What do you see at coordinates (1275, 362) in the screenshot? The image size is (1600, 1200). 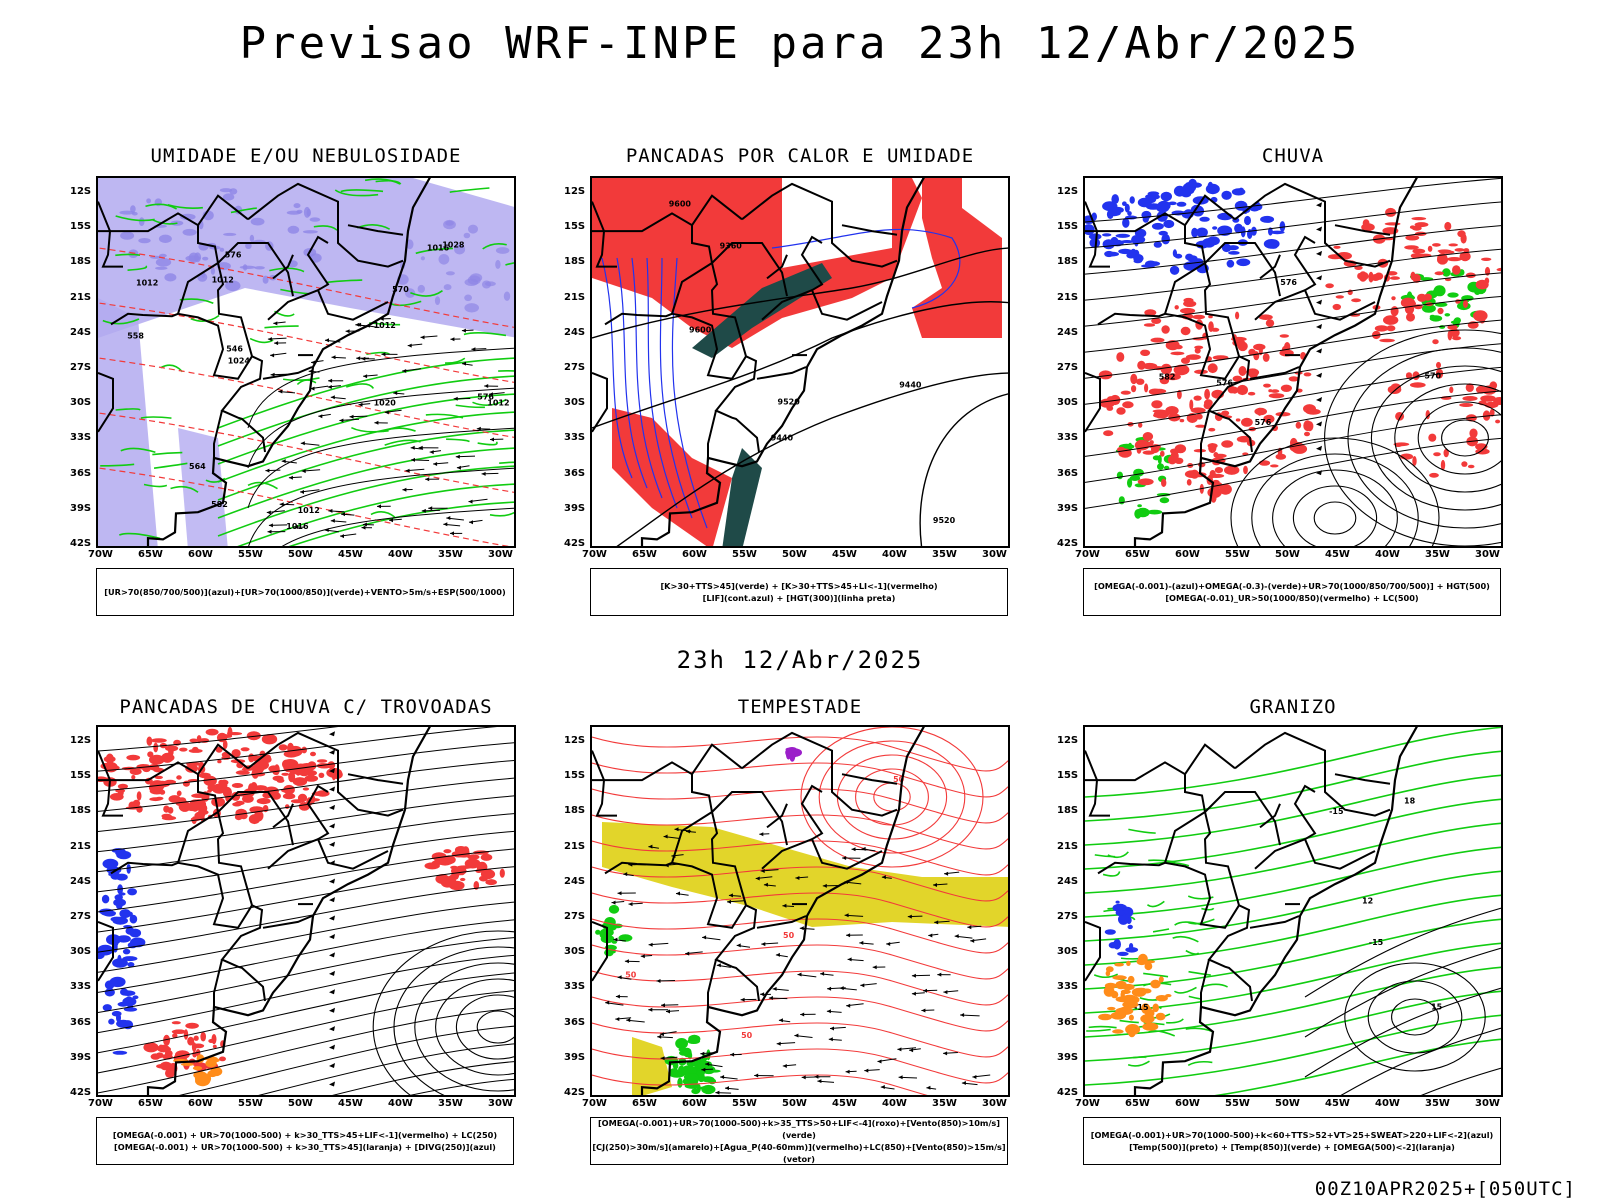 I see `coastline` at bounding box center [1275, 362].